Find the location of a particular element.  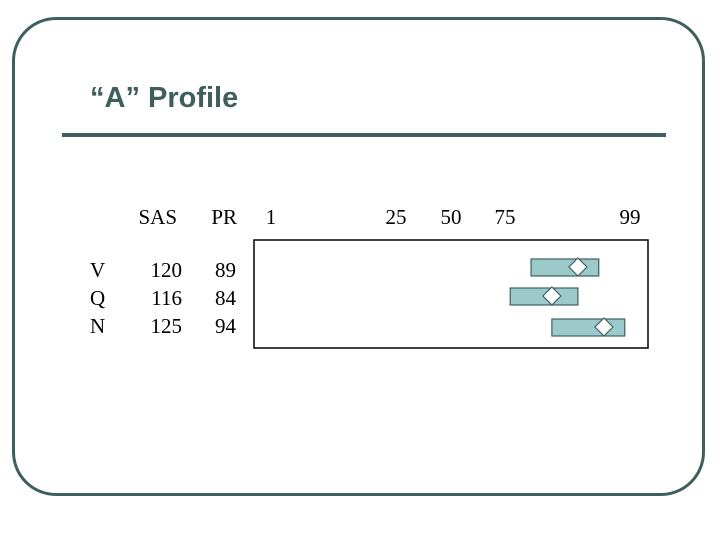

tick-label: 75 is located at coordinates (505, 217).